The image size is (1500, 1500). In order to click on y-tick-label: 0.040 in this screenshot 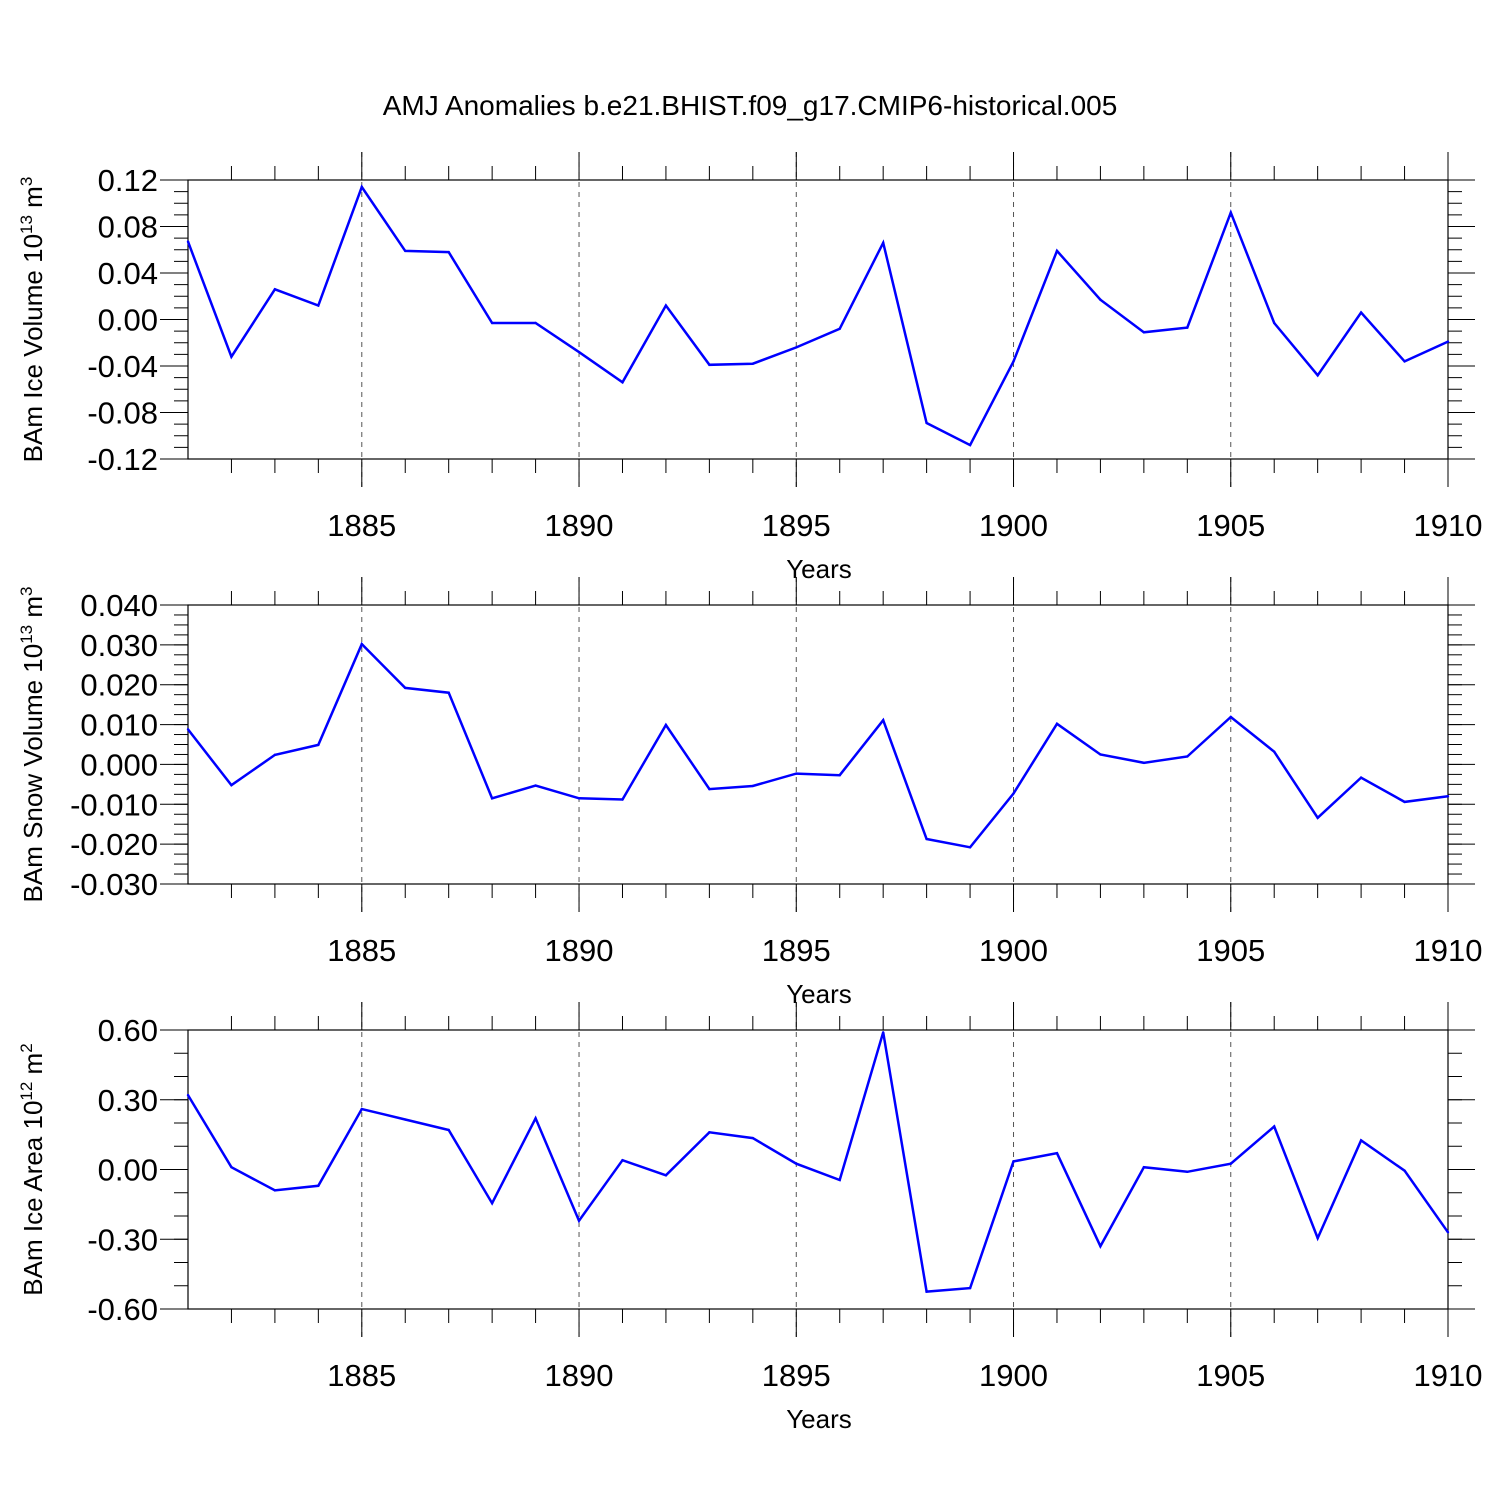, I will do `click(119, 605)`.